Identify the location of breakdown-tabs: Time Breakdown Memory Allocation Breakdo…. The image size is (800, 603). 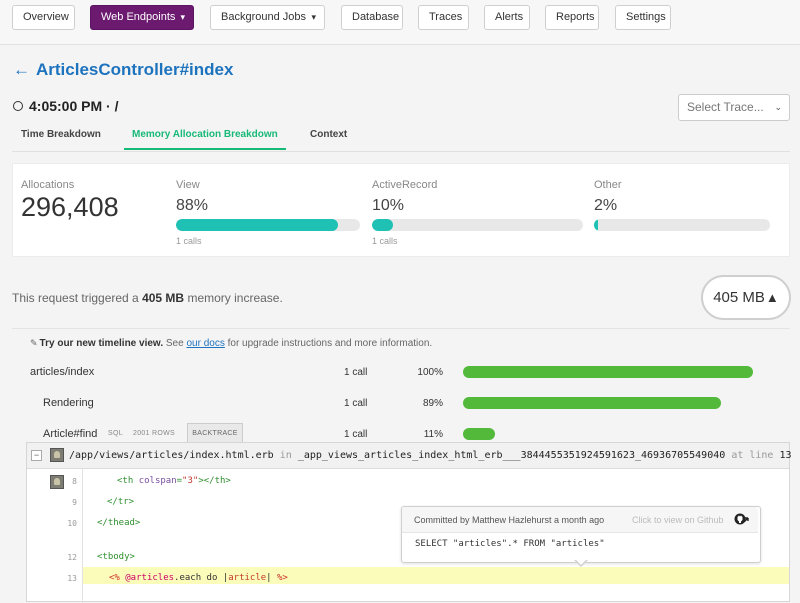
(401, 138).